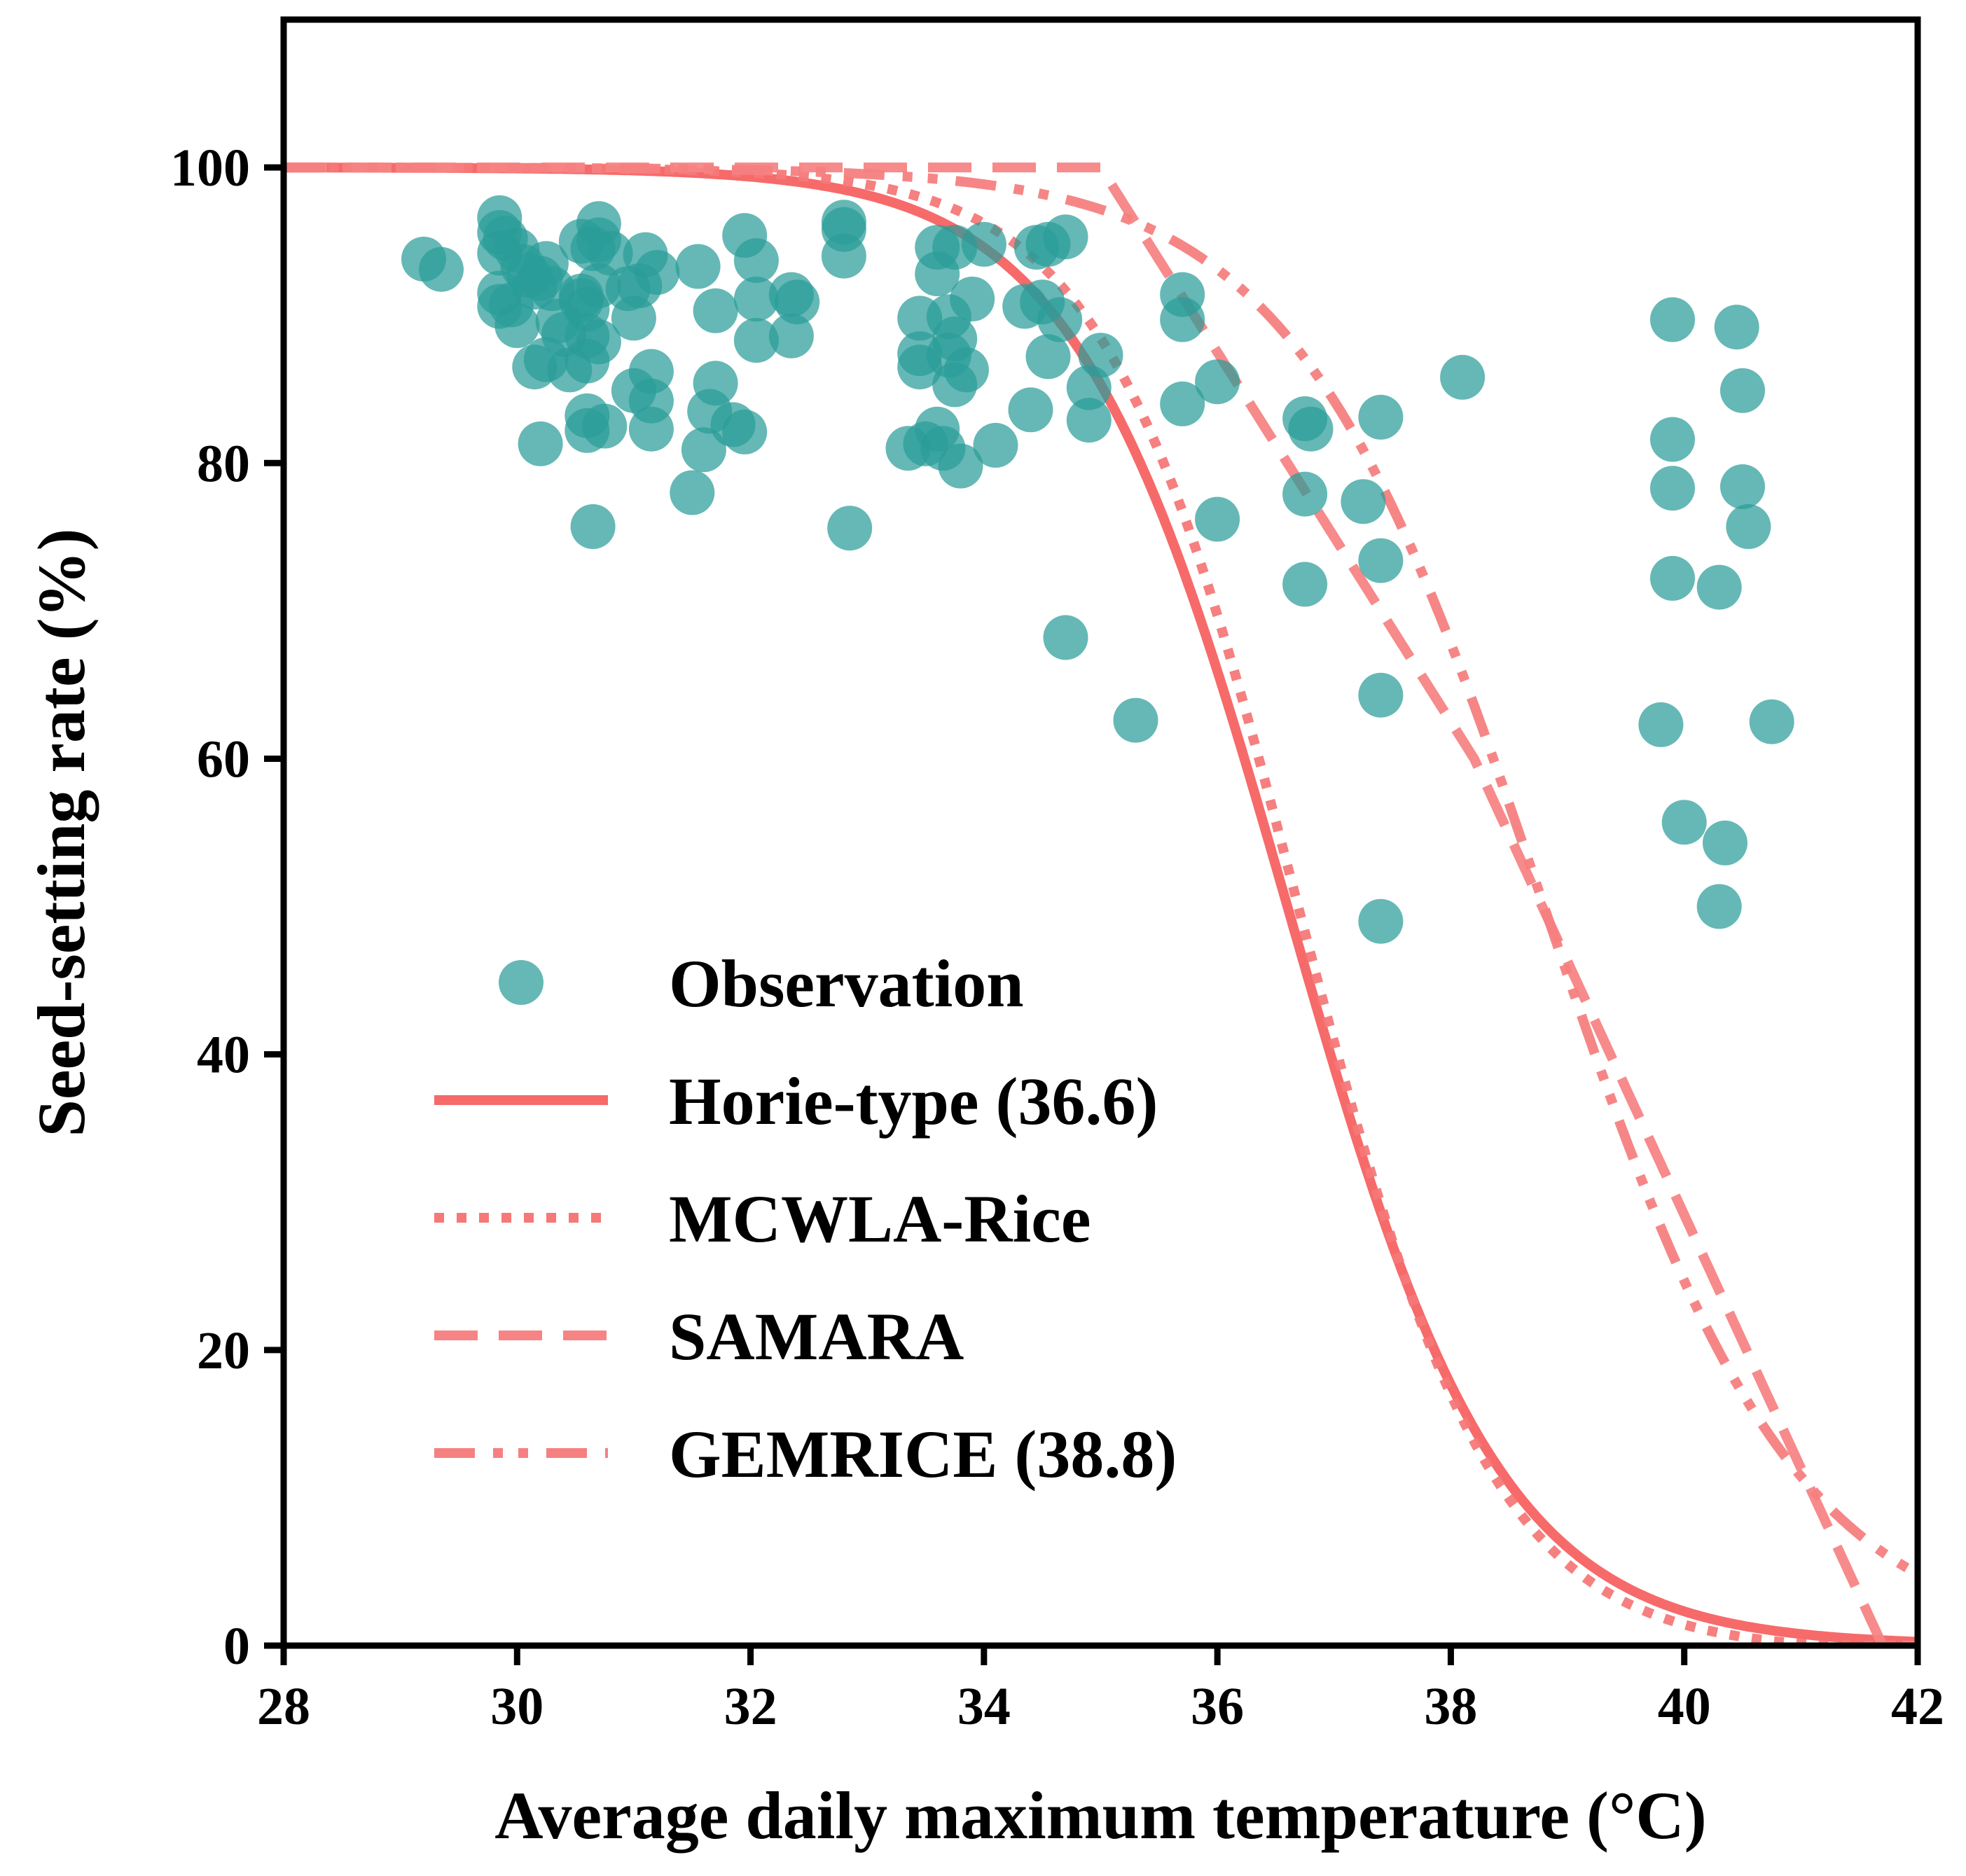  What do you see at coordinates (1450, 1706) in the screenshot?
I see `x-tick-label: 38` at bounding box center [1450, 1706].